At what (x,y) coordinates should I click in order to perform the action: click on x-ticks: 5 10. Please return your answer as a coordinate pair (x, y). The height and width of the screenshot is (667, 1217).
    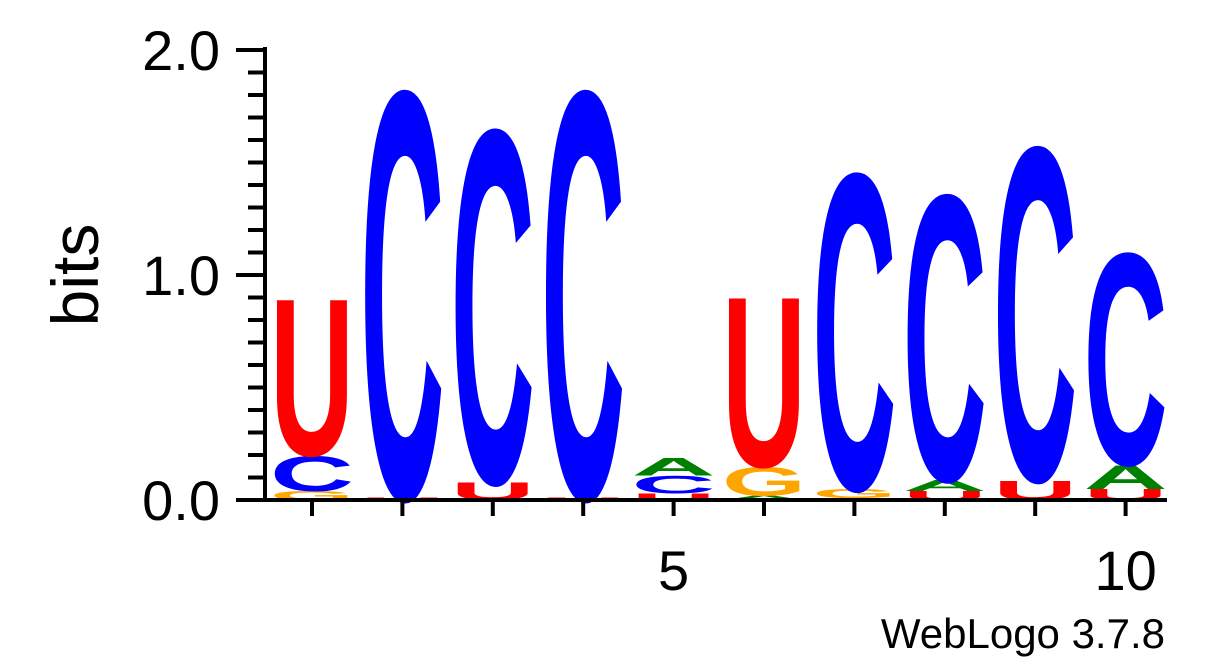
    Looking at the image, I should click on (733, 551).